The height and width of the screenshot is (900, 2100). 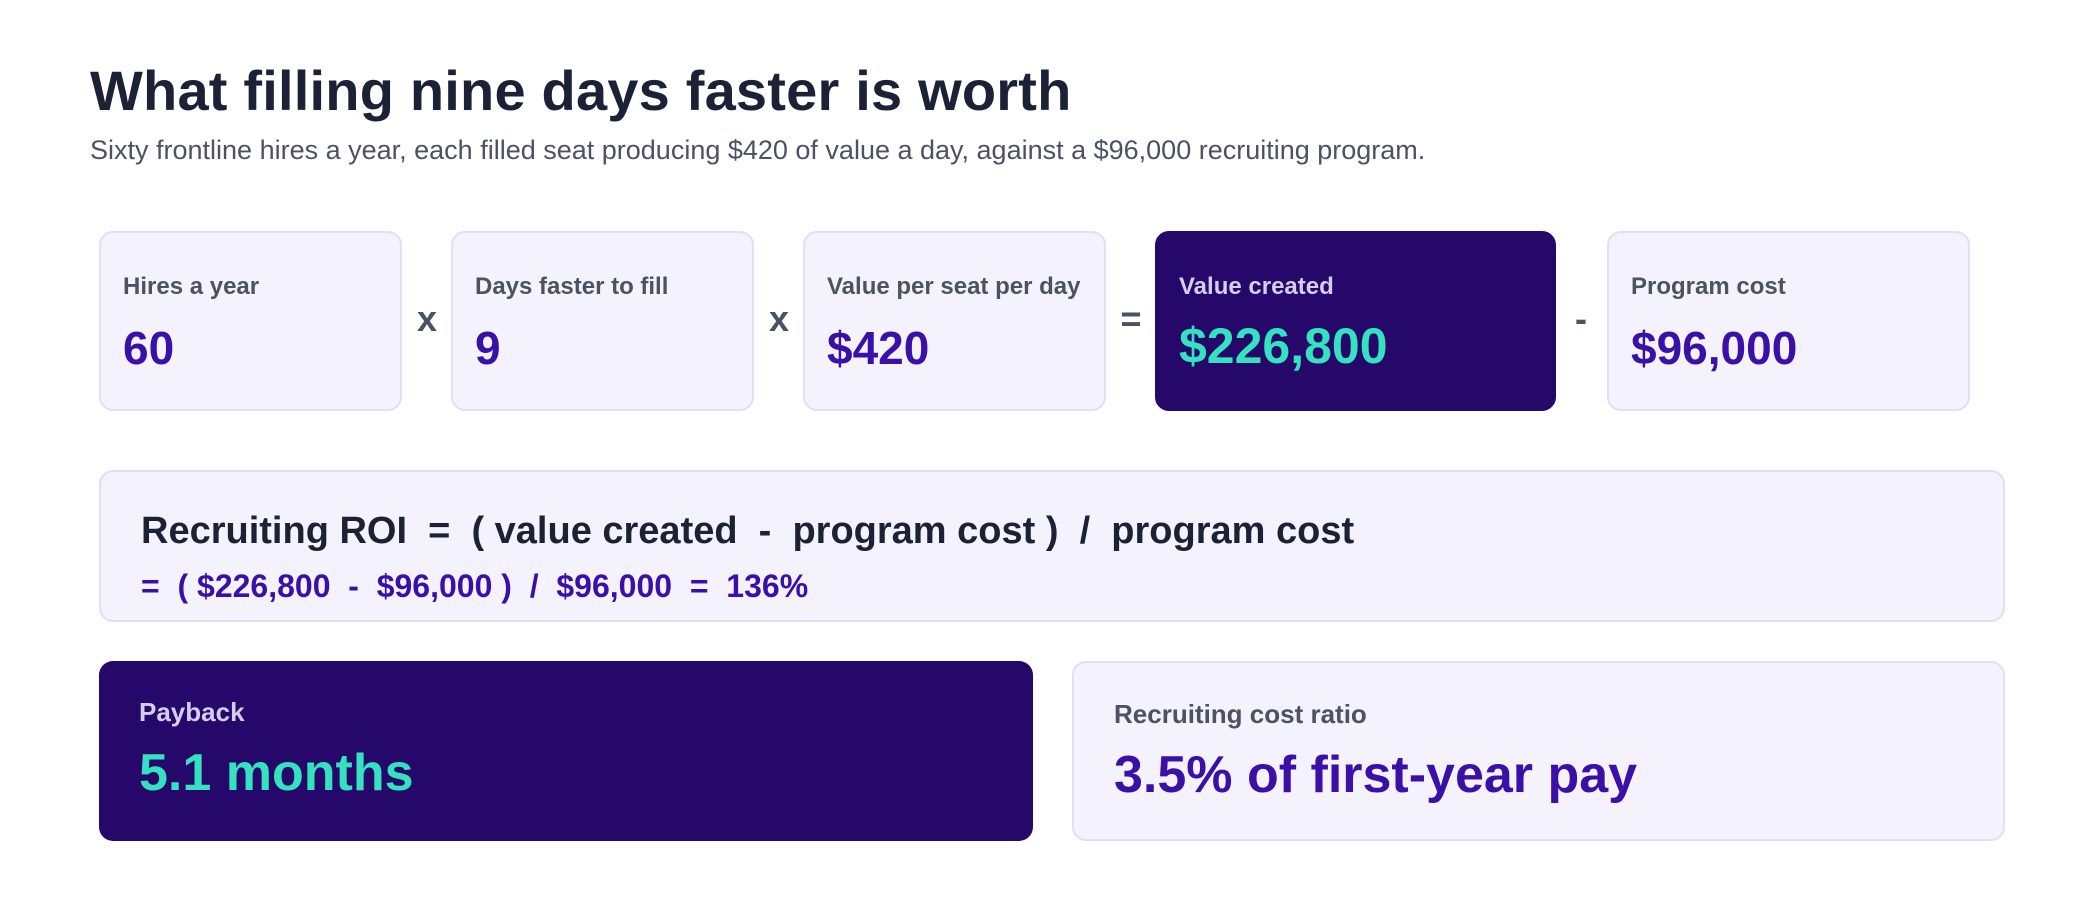 What do you see at coordinates (1708, 286) in the screenshot?
I see `program-cost-label: Program cost` at bounding box center [1708, 286].